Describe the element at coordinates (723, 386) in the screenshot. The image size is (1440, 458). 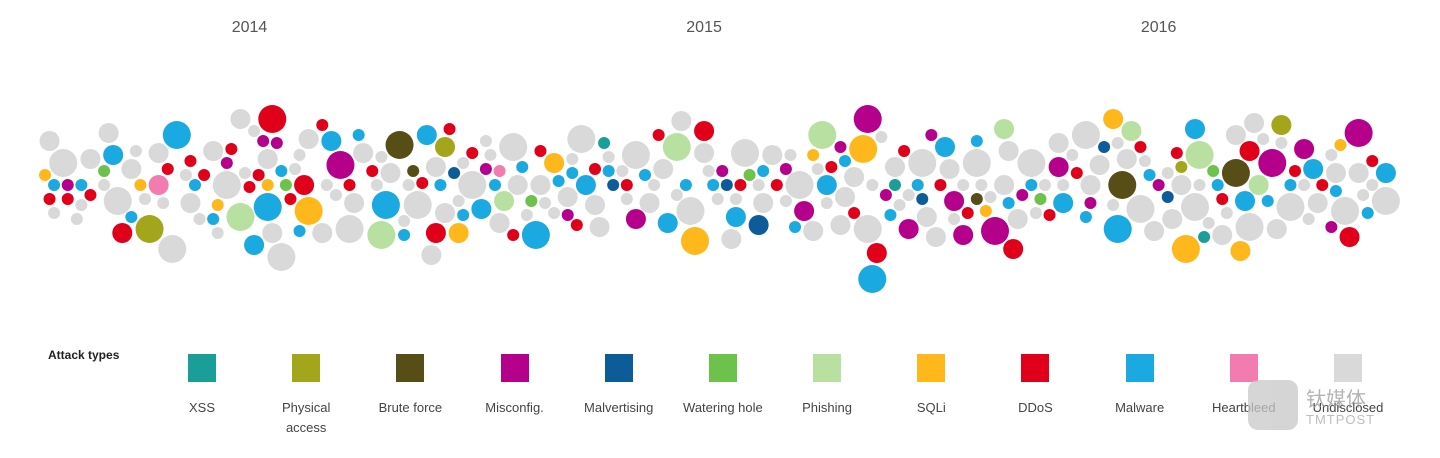
I see `legend-item: Watering hole` at that location.